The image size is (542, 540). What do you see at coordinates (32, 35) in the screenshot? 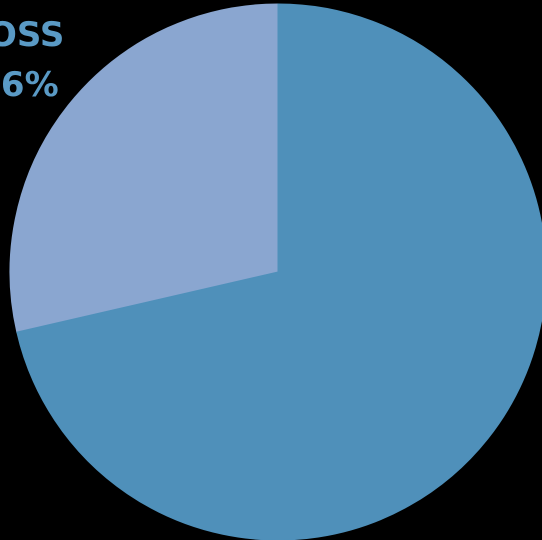
I see `slice-label-line1: OSS` at bounding box center [32, 35].